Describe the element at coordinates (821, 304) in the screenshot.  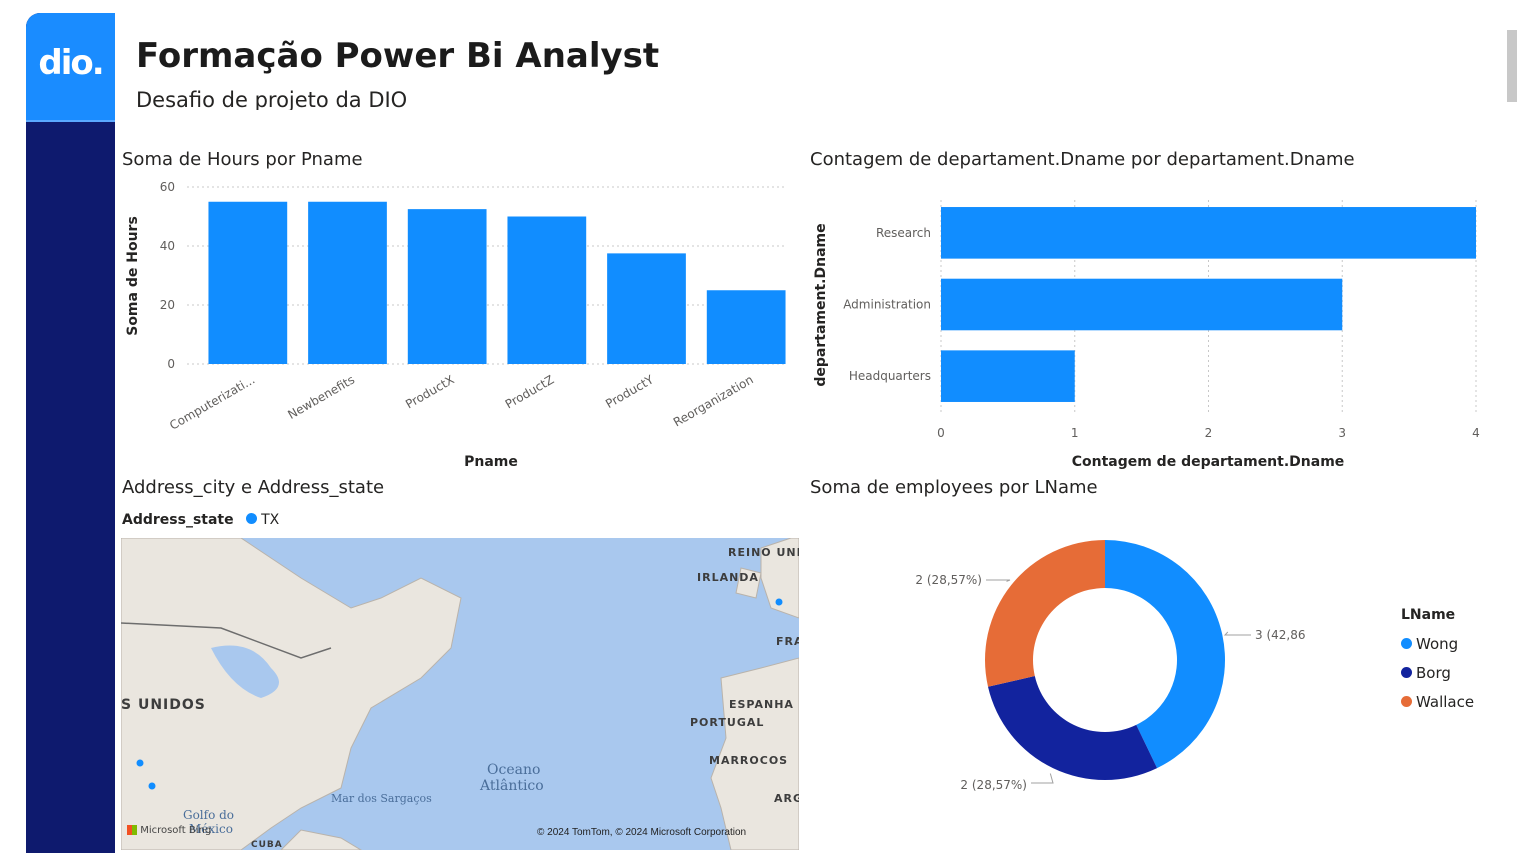
I see `y-axis-label: departament.Dname` at that location.